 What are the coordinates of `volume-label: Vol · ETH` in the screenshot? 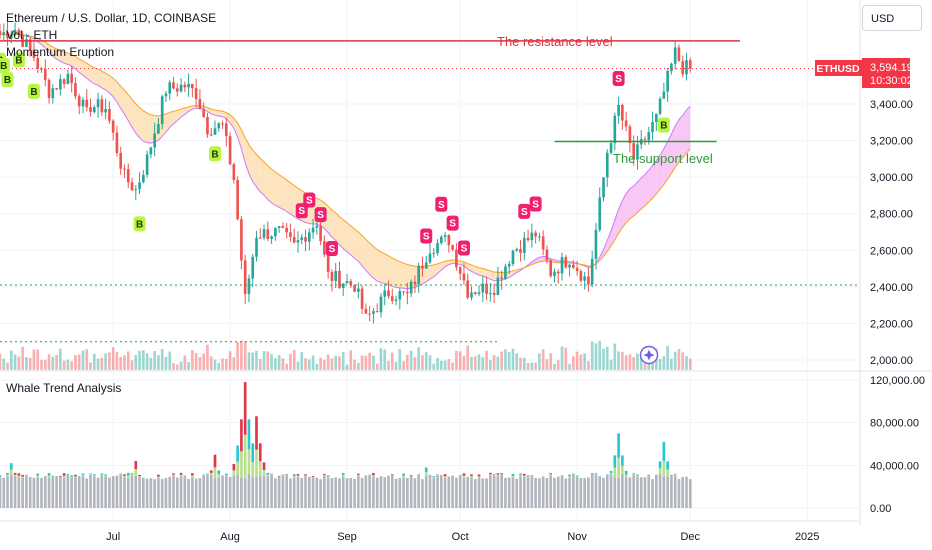 It's located at (32, 35).